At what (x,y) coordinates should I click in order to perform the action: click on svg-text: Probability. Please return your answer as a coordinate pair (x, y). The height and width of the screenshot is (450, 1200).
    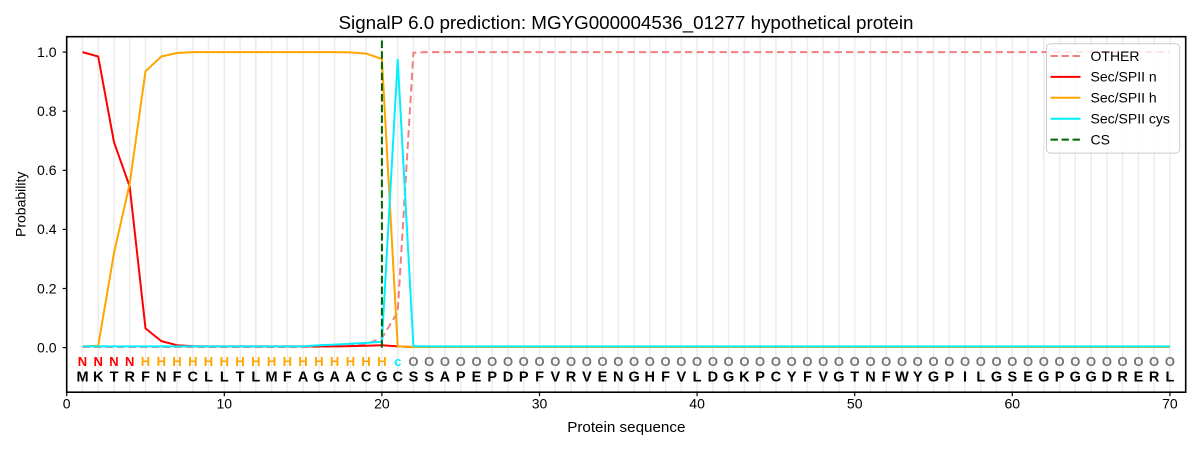
    Looking at the image, I should click on (20, 204).